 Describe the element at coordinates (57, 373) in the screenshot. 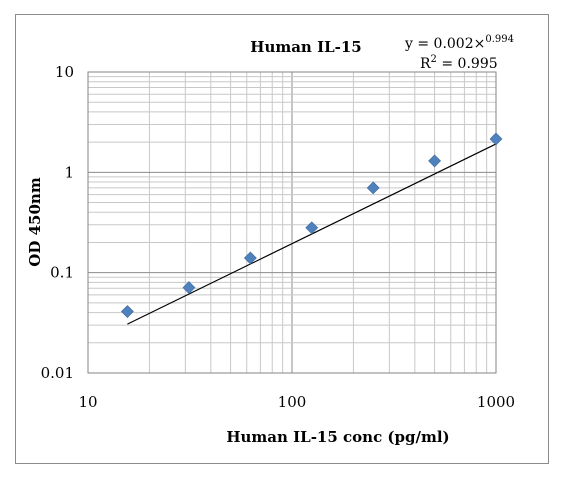

I see `y-tick-label: 0.01` at that location.